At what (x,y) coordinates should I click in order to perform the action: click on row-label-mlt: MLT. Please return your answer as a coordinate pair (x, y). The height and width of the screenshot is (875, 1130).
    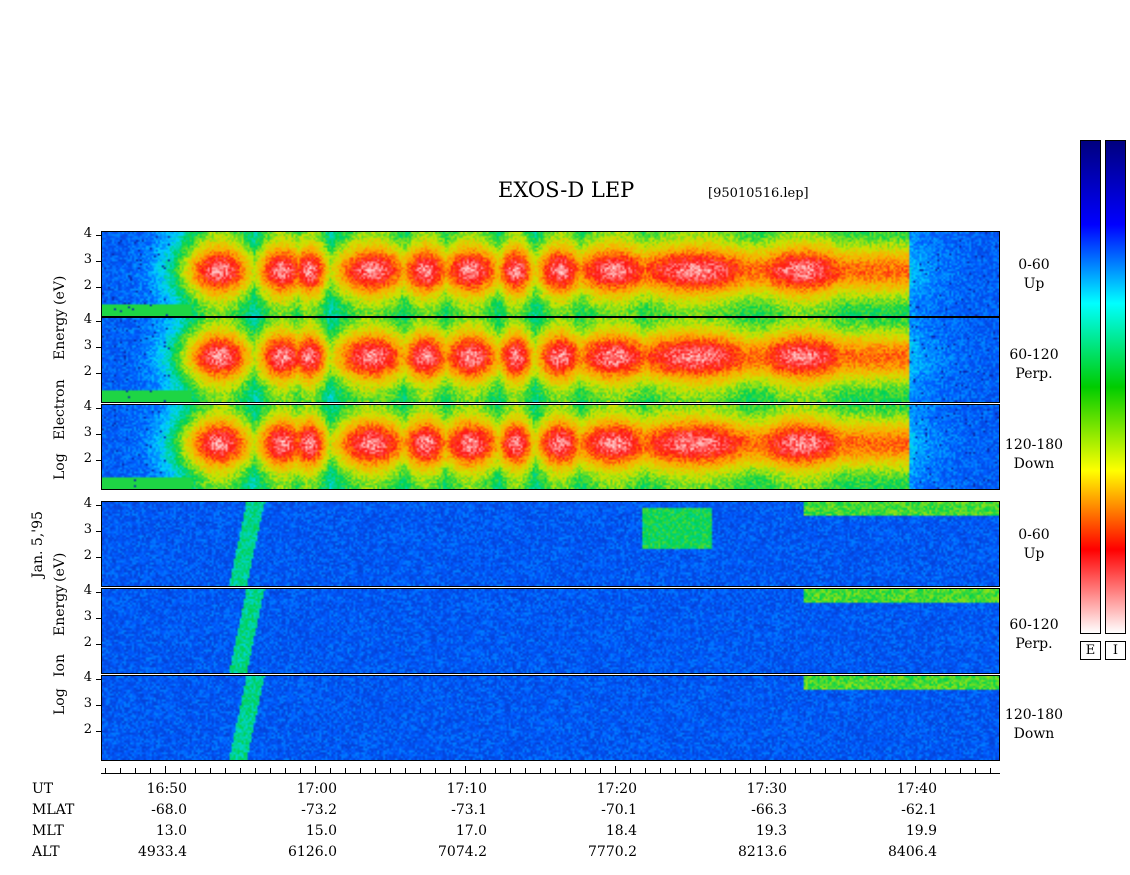
    Looking at the image, I should click on (48, 831).